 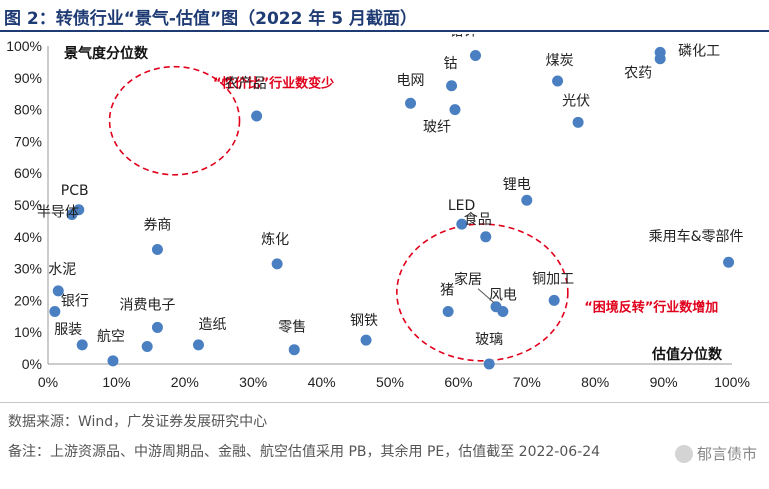 What do you see at coordinates (212, 325) in the screenshot?
I see `point-label: 造纸` at bounding box center [212, 325].